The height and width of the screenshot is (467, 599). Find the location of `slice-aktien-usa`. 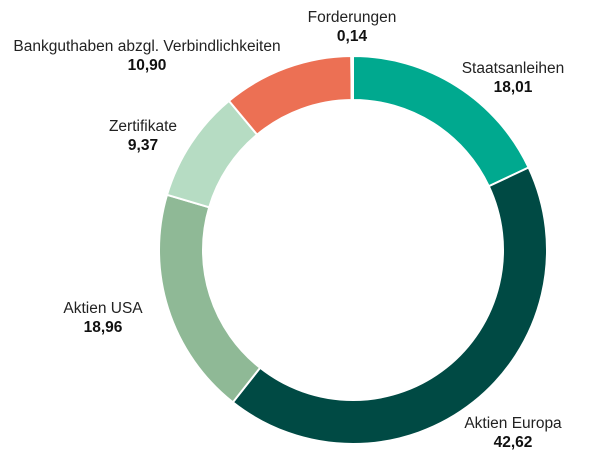

slice-aktien-usa is located at coordinates (210, 298).